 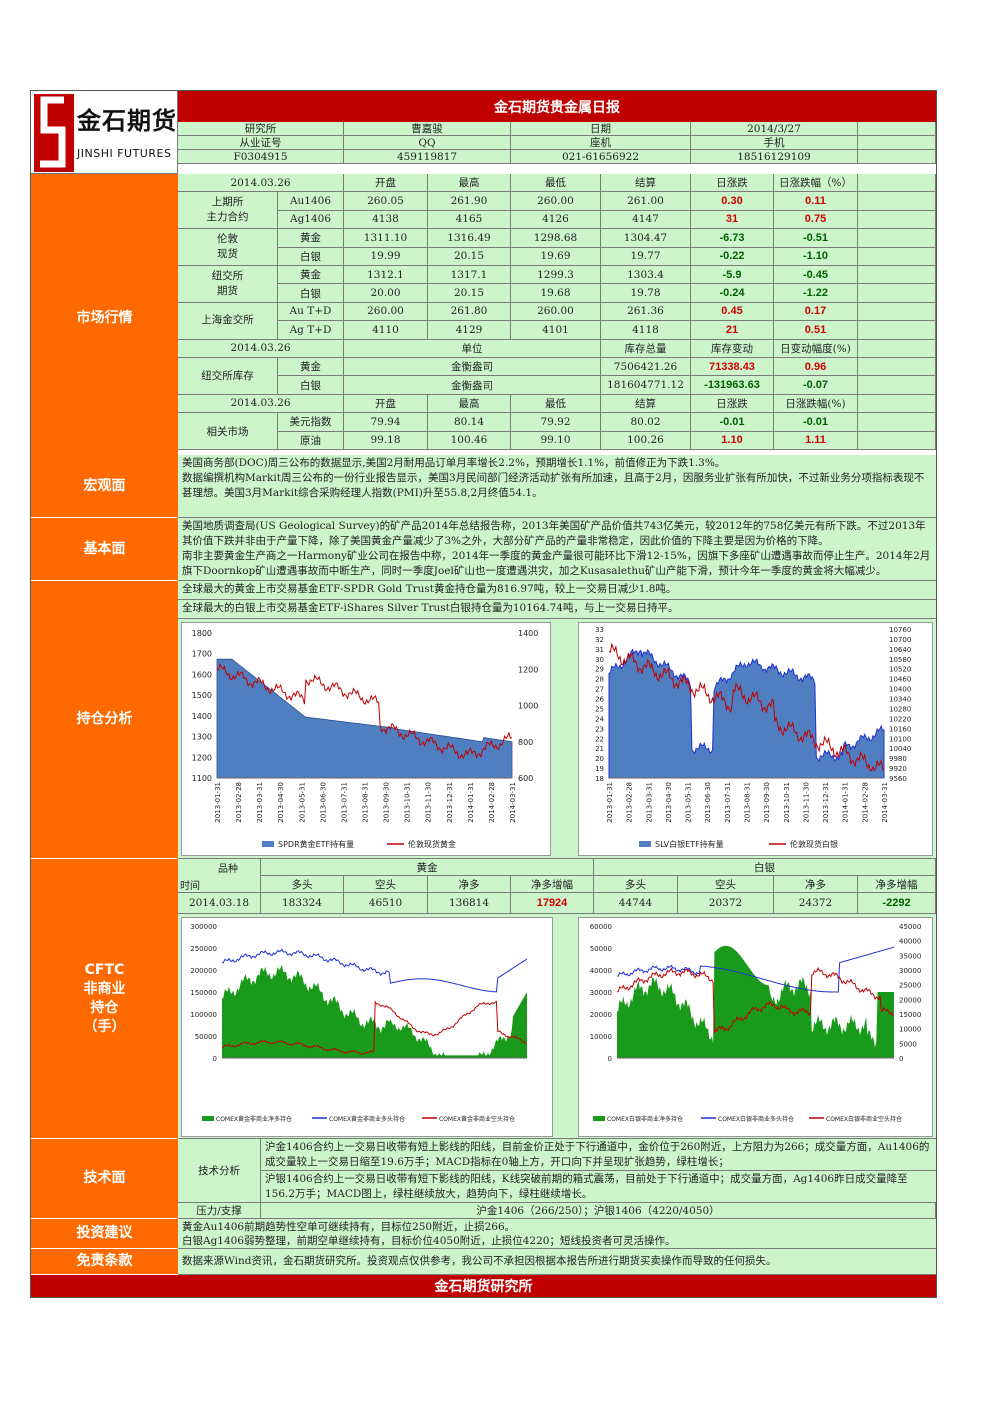 What do you see at coordinates (732, 330) in the screenshot?
I see `market-cell: 21` at bounding box center [732, 330].